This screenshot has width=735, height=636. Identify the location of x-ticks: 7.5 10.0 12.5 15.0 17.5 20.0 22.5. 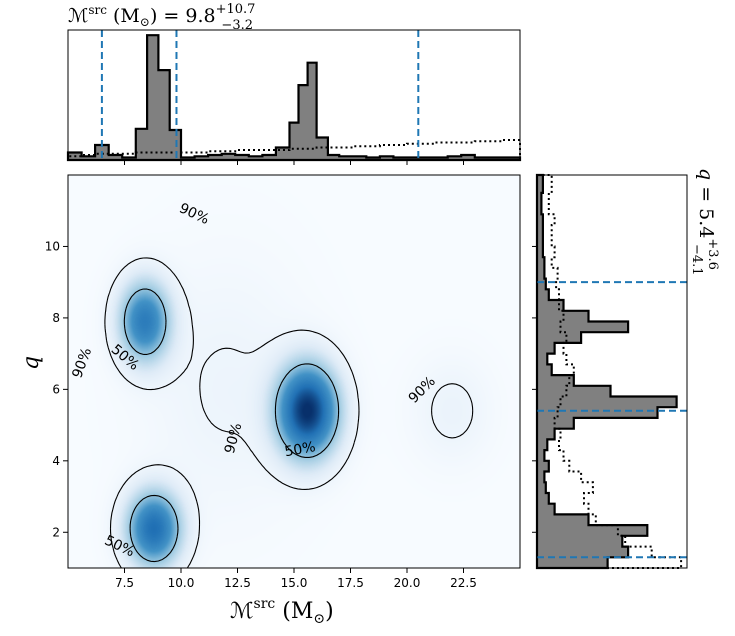
(296, 579).